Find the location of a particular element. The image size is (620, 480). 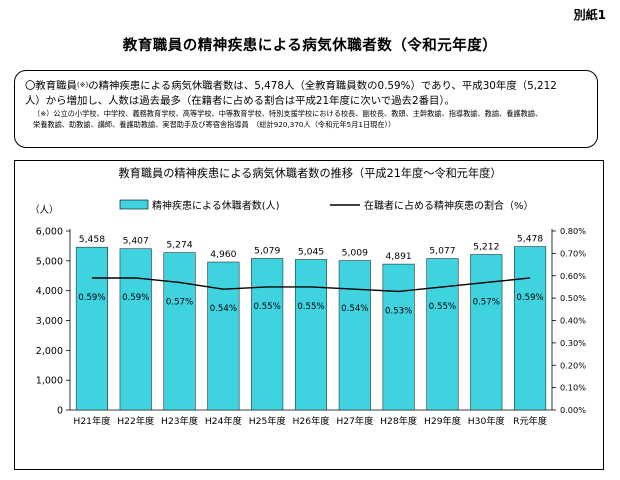

y-axis-unit: （人） is located at coordinates (44, 210).